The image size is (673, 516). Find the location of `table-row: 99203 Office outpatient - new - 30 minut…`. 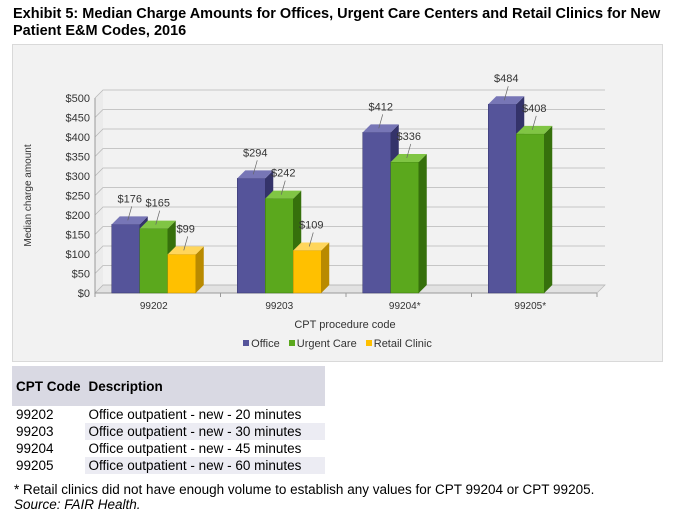

table-row: 99203 Office outpatient - new - 30 minut… is located at coordinates (168, 431).